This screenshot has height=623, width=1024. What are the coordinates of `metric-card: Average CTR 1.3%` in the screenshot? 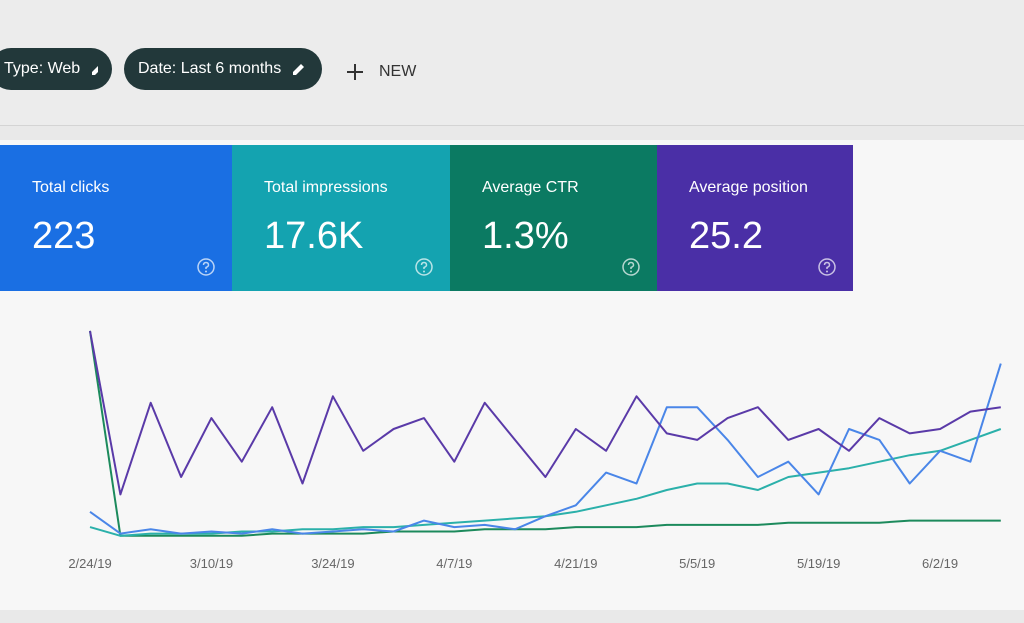 It's located at (553, 218).